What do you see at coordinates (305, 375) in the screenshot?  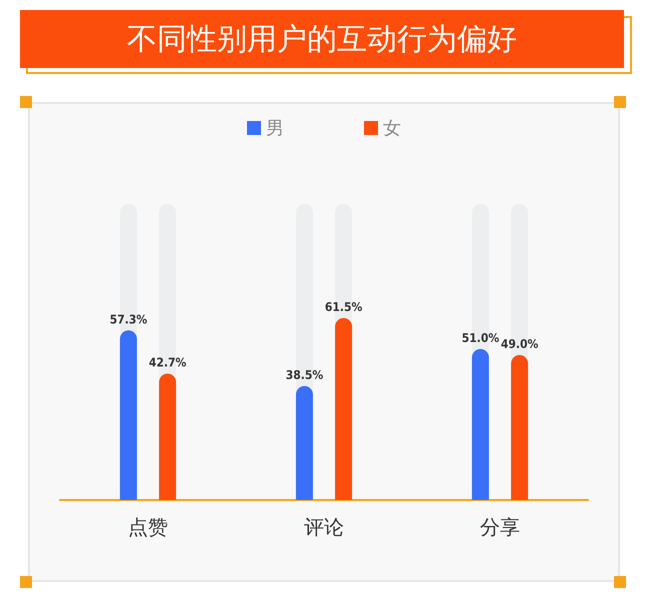 I see `data-label: 38.5%` at bounding box center [305, 375].